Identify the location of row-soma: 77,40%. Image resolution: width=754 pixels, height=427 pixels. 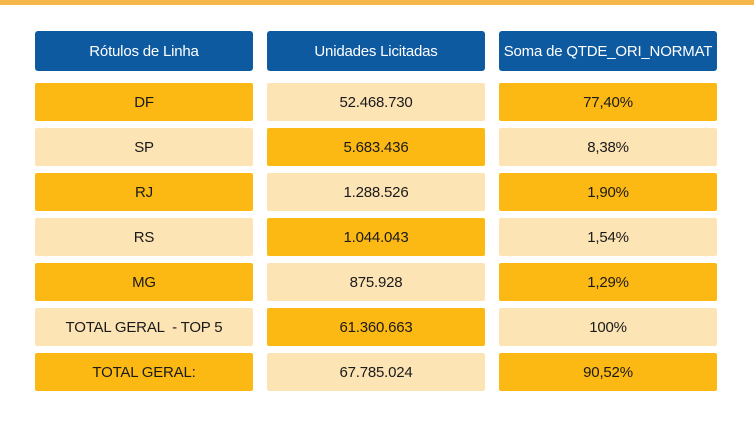
(608, 102).